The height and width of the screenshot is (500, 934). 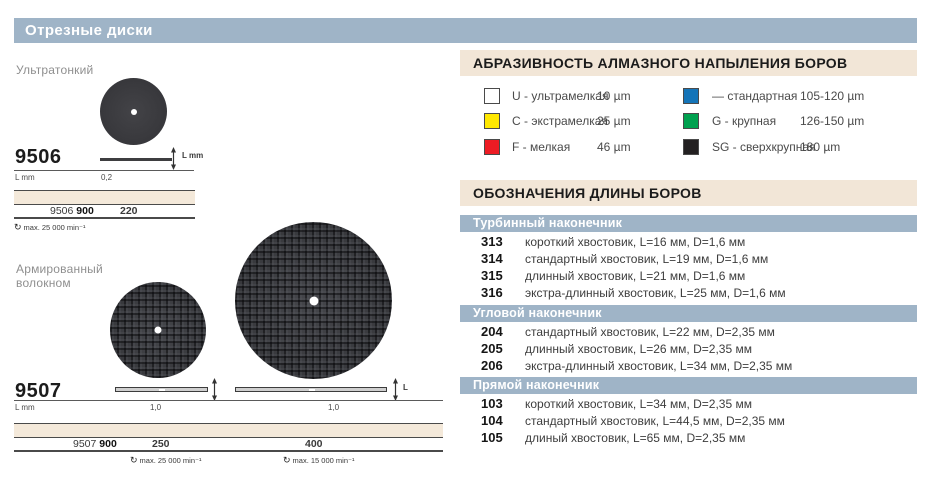 I want to click on bur-desc: длинный хвостовик, L=21 мм, D=1,6 мм, so click(x=635, y=276).